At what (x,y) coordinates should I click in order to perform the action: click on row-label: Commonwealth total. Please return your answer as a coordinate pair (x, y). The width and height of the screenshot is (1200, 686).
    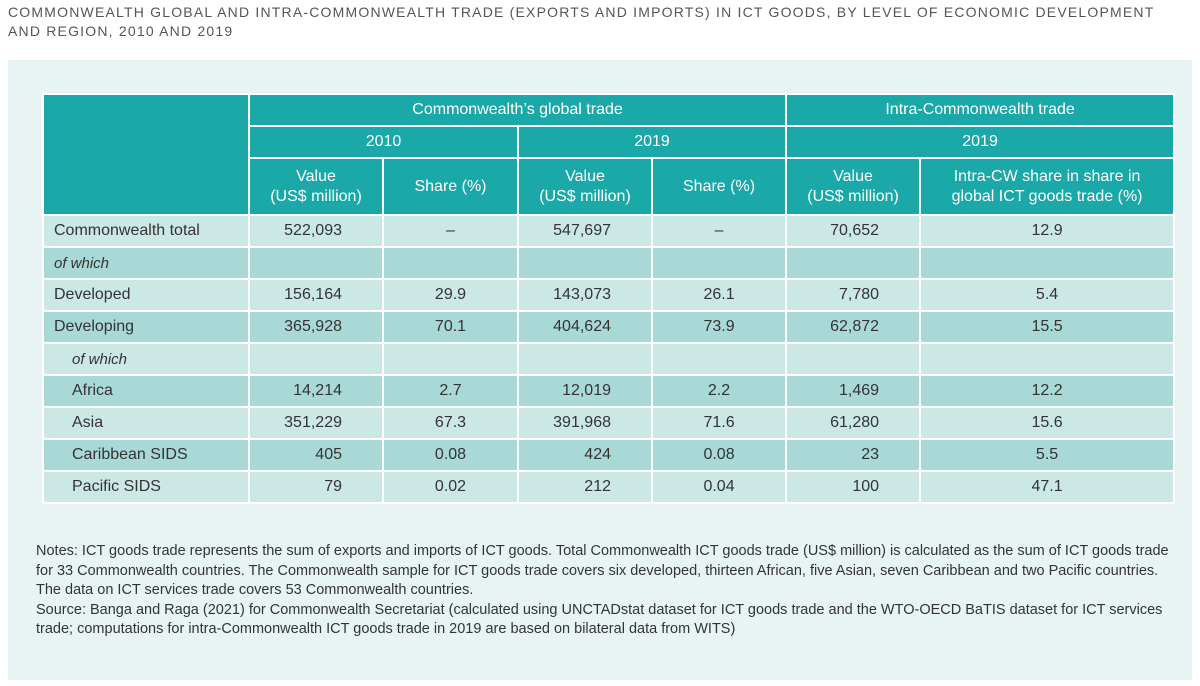
    Looking at the image, I should click on (146, 231).